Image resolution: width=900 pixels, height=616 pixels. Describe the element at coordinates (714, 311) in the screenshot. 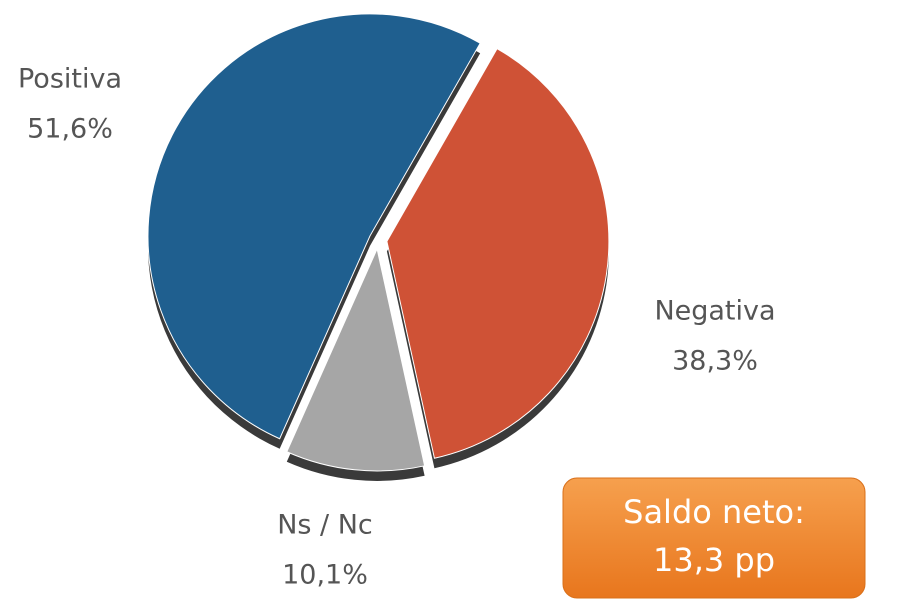

I see `slice-label: Negativa` at that location.